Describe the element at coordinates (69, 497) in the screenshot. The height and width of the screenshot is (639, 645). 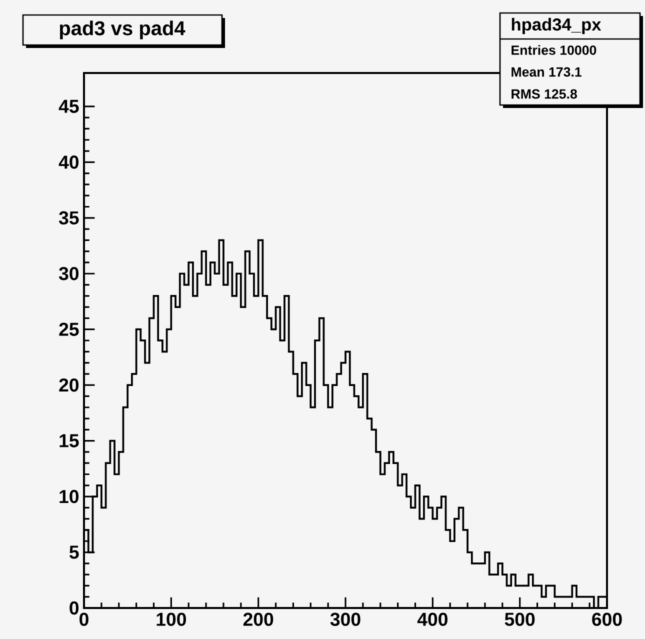
I see `y-tick-label: 10` at that location.